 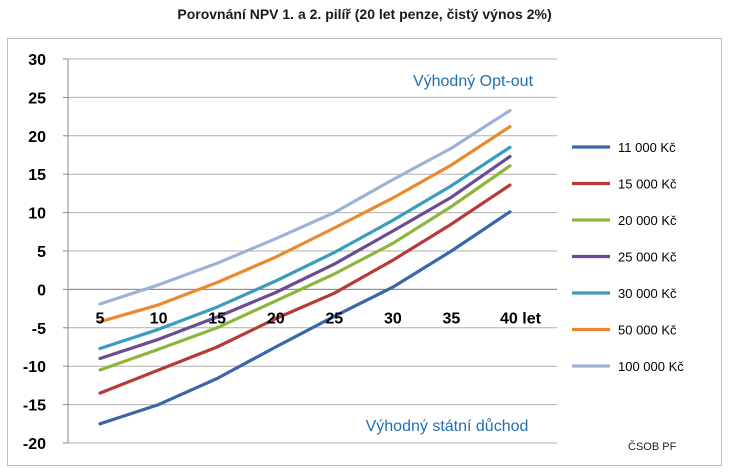 I want to click on x-tick-label: 15, so click(x=217, y=318).